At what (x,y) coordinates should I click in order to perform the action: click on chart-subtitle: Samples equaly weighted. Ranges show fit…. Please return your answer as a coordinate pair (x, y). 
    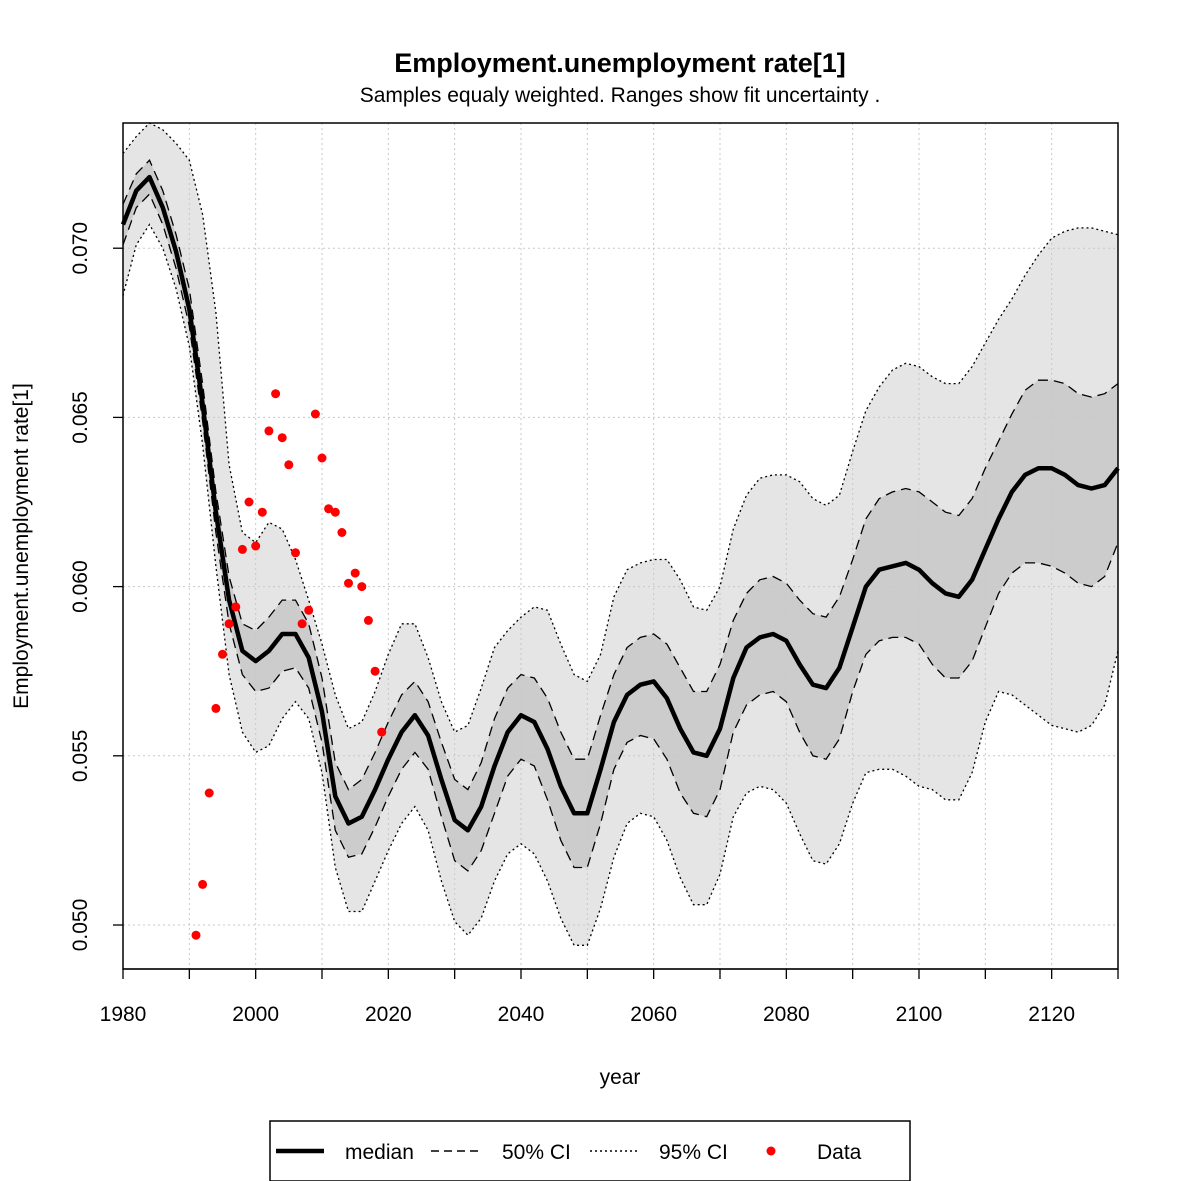
    Looking at the image, I should click on (620, 95).